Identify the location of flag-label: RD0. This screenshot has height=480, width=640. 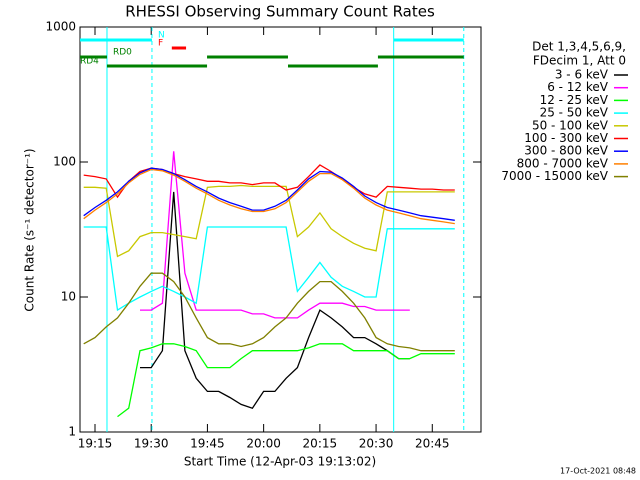
(122, 53).